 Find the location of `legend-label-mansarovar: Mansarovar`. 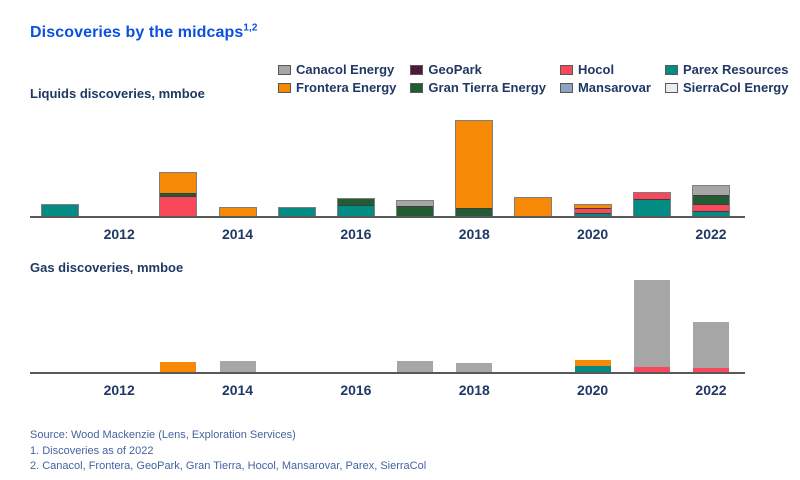

legend-label-mansarovar: Mansarovar is located at coordinates (614, 87).